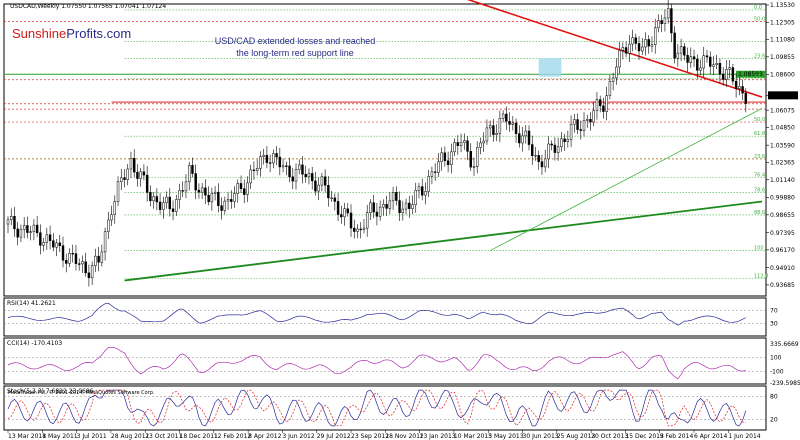 Image resolution: width=800 pixels, height=440 pixels. Describe the element at coordinates (576, 436) in the screenshot. I see `x-tick-label: 25 Aug 2013` at that location.